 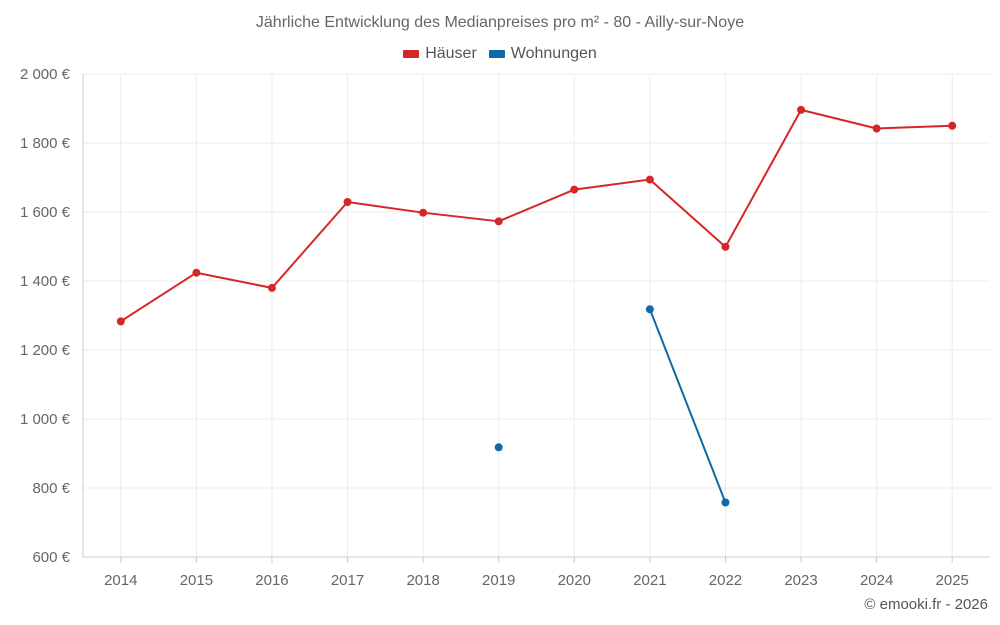 I want to click on y-tick-label: 1 000 €, so click(x=45, y=419).